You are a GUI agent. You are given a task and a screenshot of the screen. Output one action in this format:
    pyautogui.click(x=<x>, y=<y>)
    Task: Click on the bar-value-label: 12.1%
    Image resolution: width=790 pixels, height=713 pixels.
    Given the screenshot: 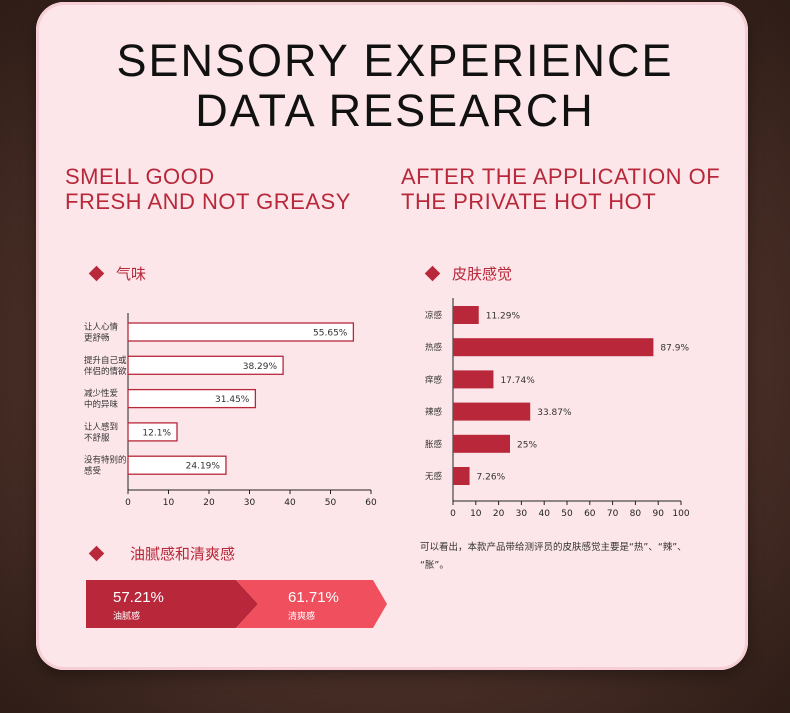 What is the action you would take?
    pyautogui.click(x=156, y=433)
    